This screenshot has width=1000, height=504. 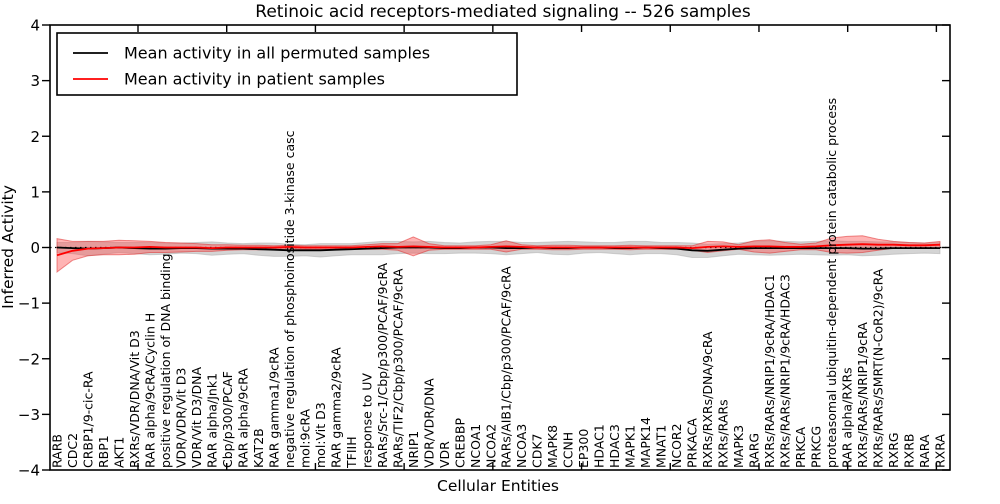 I want to click on x-tick-label: MAPK3, so click(x=738, y=446).